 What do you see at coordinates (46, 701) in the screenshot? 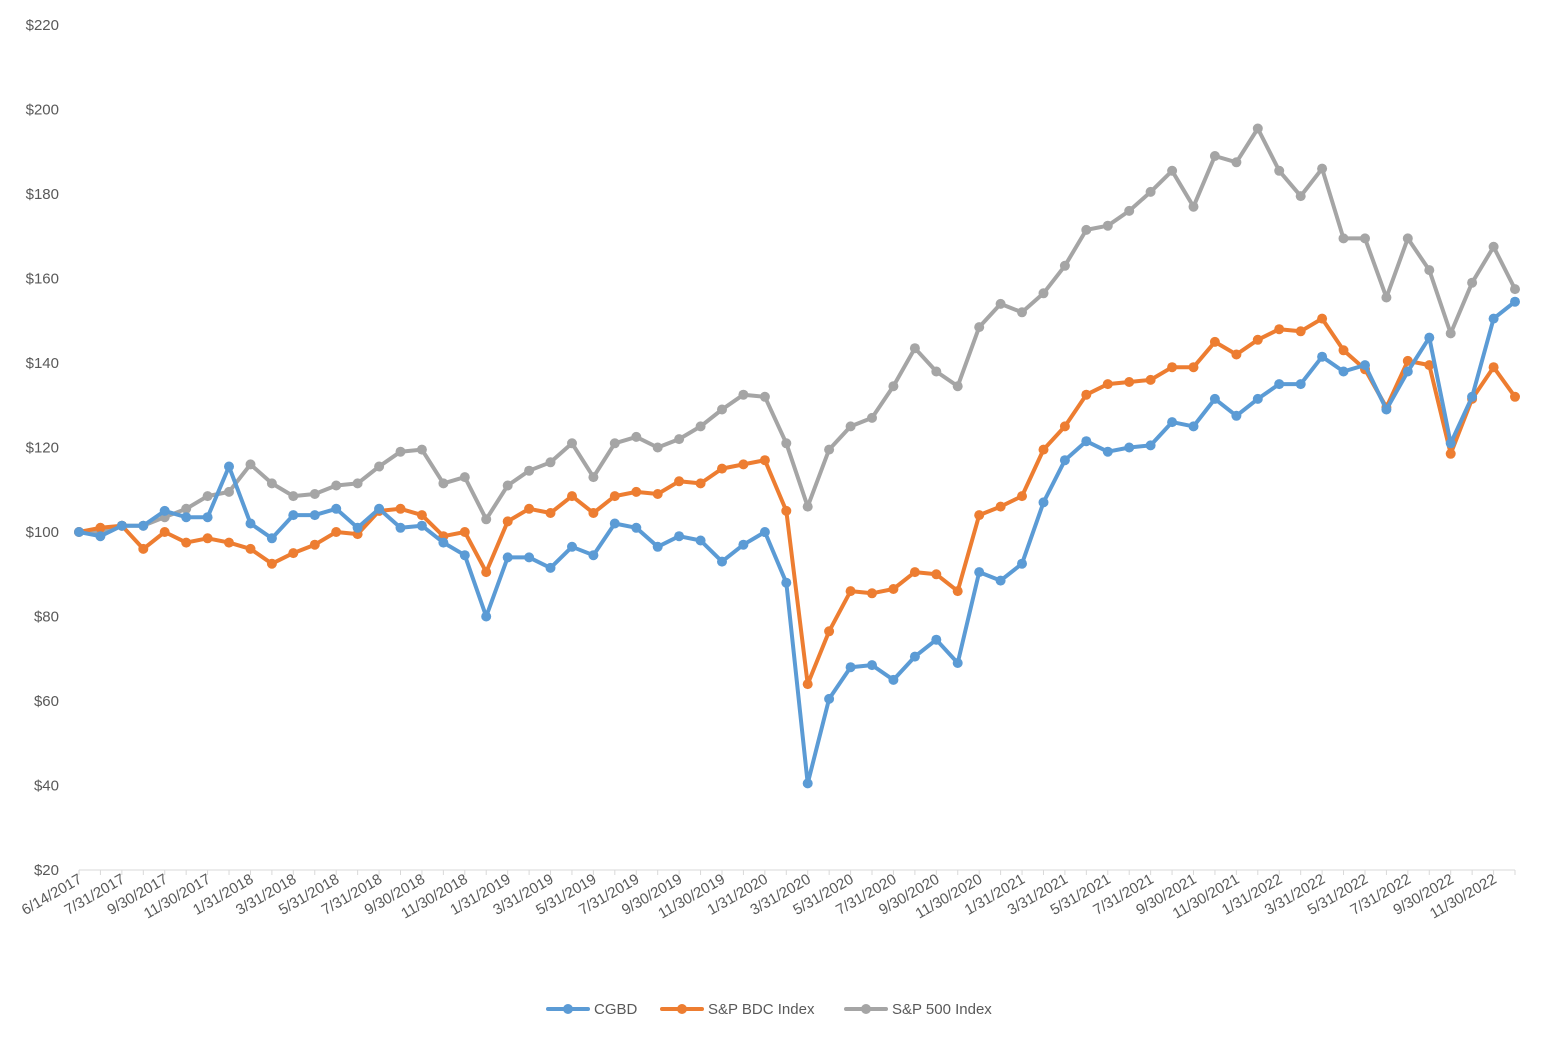
I see `y-tick-label: $60` at bounding box center [46, 701].